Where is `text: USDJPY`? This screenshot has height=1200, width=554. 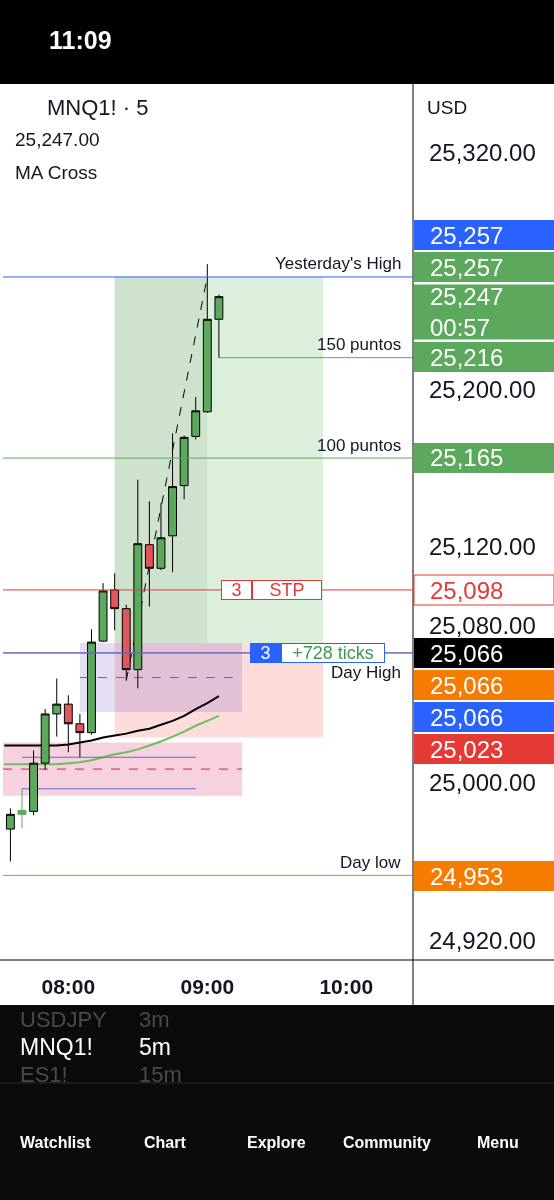 text: USDJPY is located at coordinates (64, 1019).